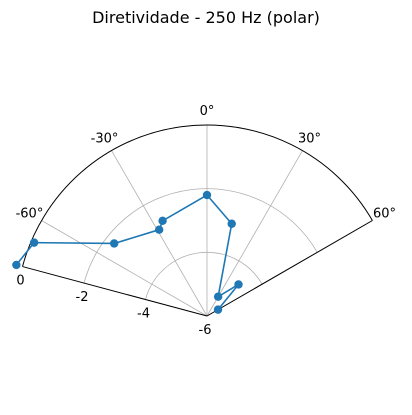  I want to click on theta-tick-label: 60°, so click(384, 214).